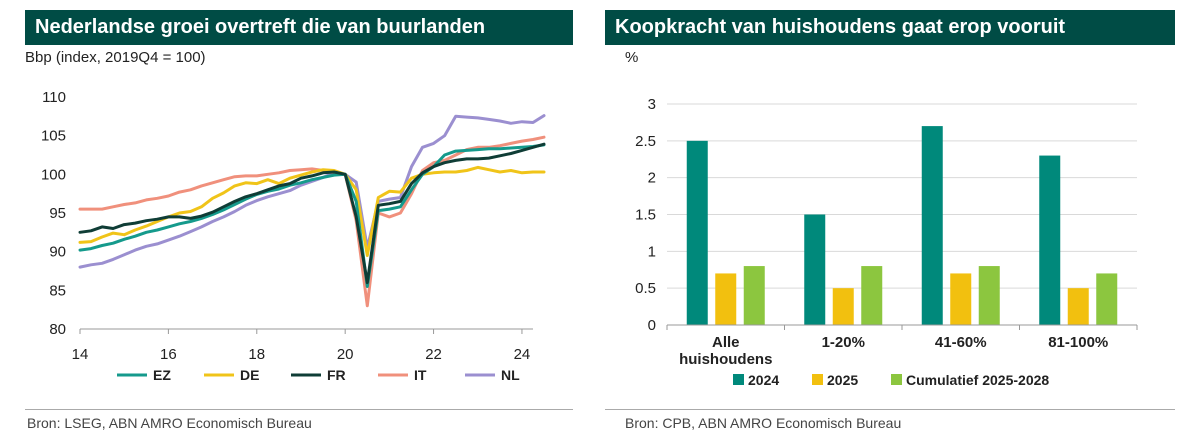 This screenshot has width=1186, height=440. What do you see at coordinates (725, 359) in the screenshot?
I see `x-tick-label-line: huishoudens` at bounding box center [725, 359].